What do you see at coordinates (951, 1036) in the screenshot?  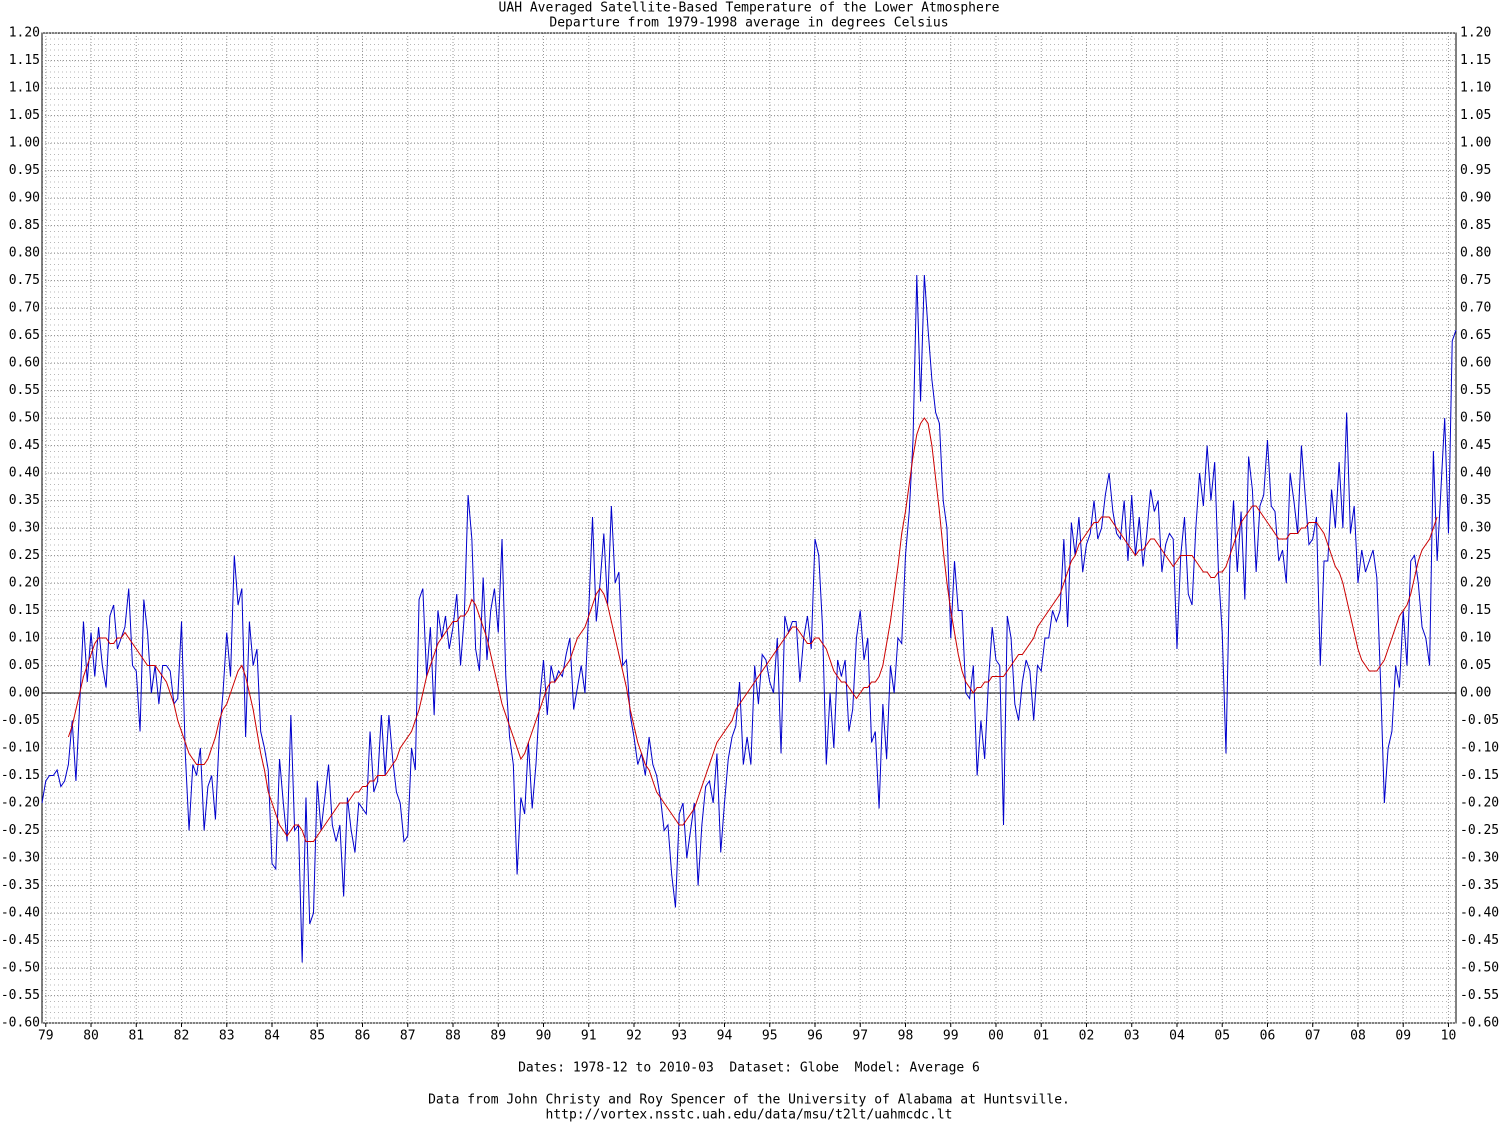 I see `x-tick-label: 99` at bounding box center [951, 1036].